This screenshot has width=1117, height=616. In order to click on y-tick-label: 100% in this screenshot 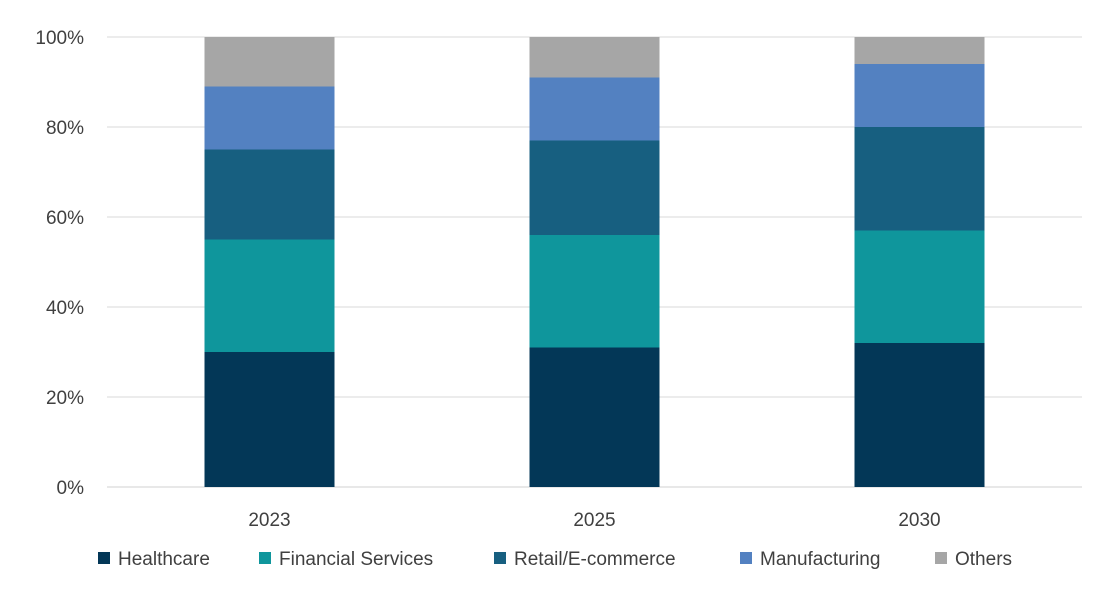, I will do `click(59, 38)`.